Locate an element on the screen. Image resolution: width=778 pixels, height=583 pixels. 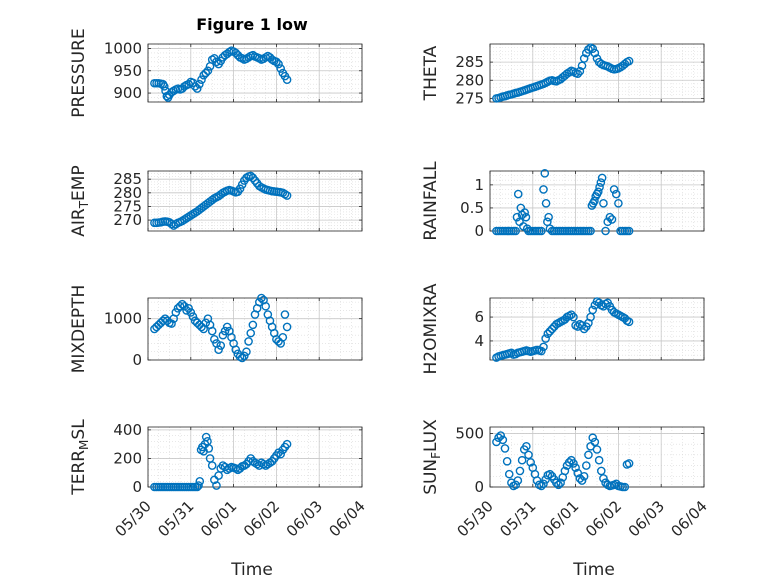
y-tick-label: 900 is located at coordinates (127, 93).